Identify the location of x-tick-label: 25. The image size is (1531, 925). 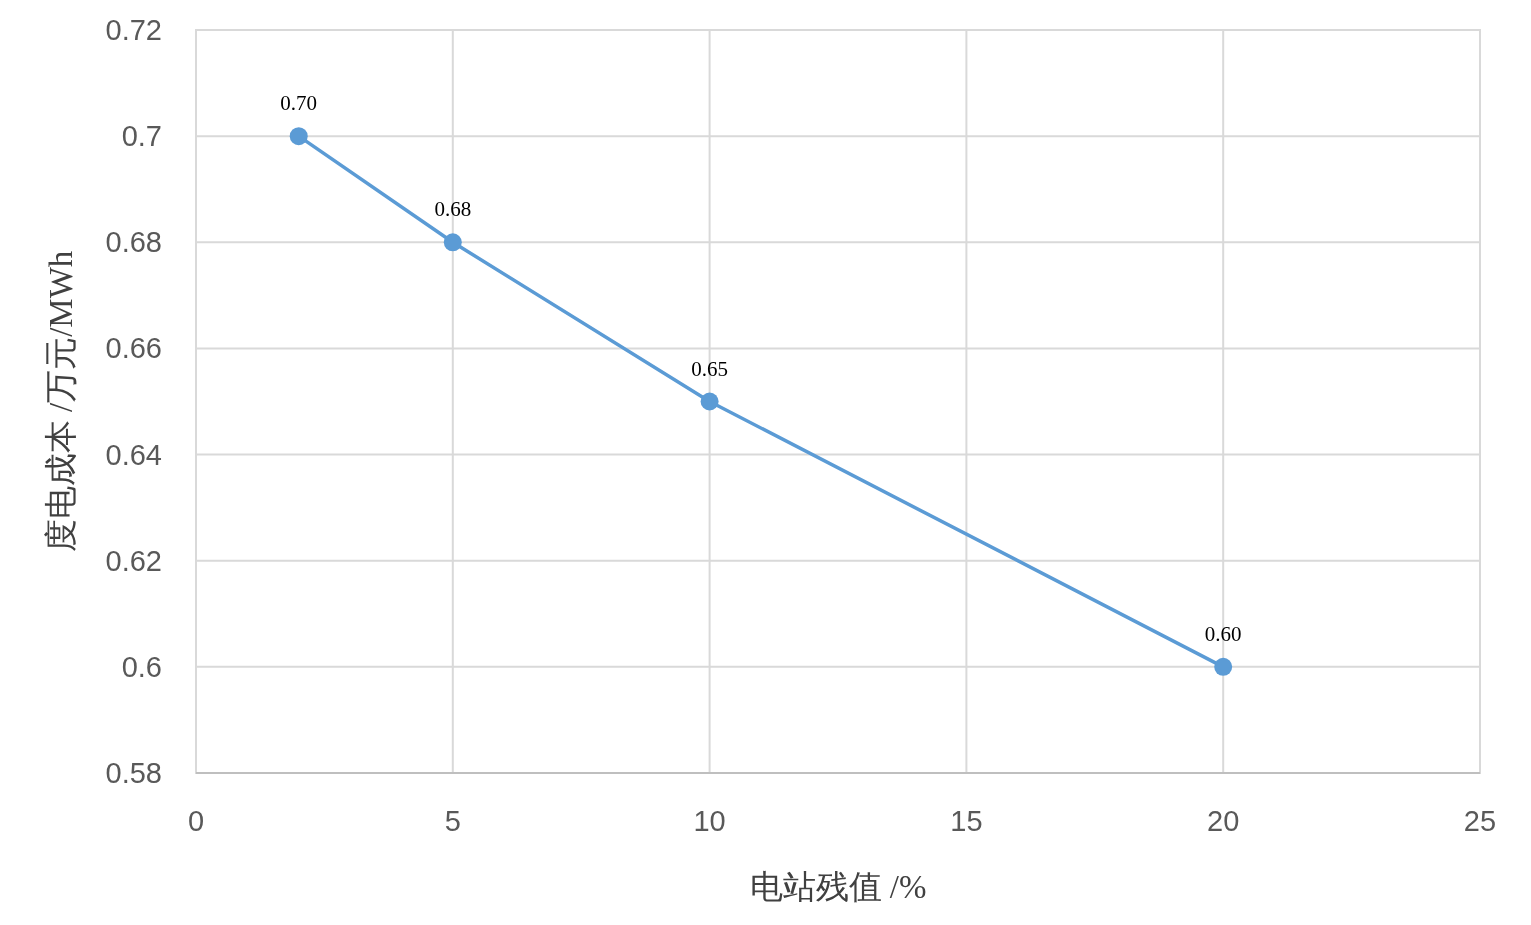
(1480, 821).